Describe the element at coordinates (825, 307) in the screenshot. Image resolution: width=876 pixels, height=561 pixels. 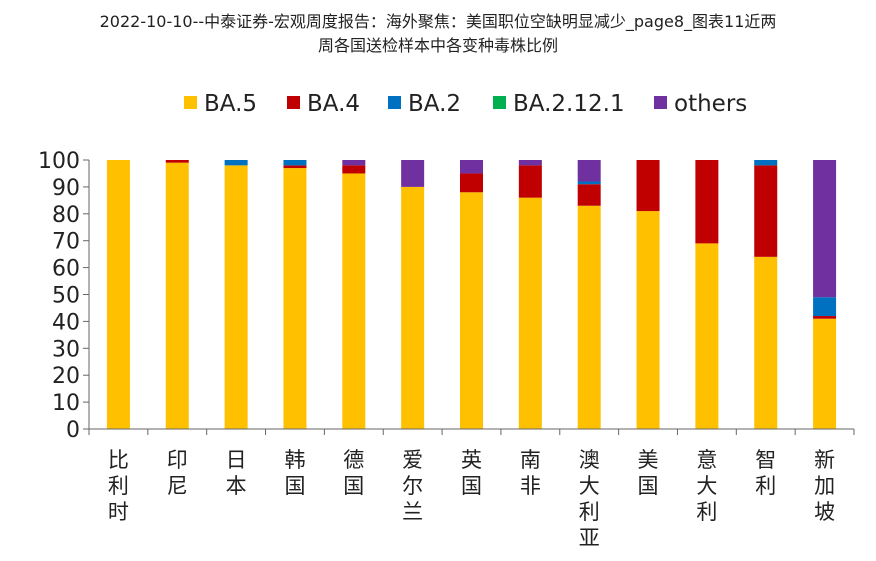
I see `bar-segment-BA.2-12` at that location.